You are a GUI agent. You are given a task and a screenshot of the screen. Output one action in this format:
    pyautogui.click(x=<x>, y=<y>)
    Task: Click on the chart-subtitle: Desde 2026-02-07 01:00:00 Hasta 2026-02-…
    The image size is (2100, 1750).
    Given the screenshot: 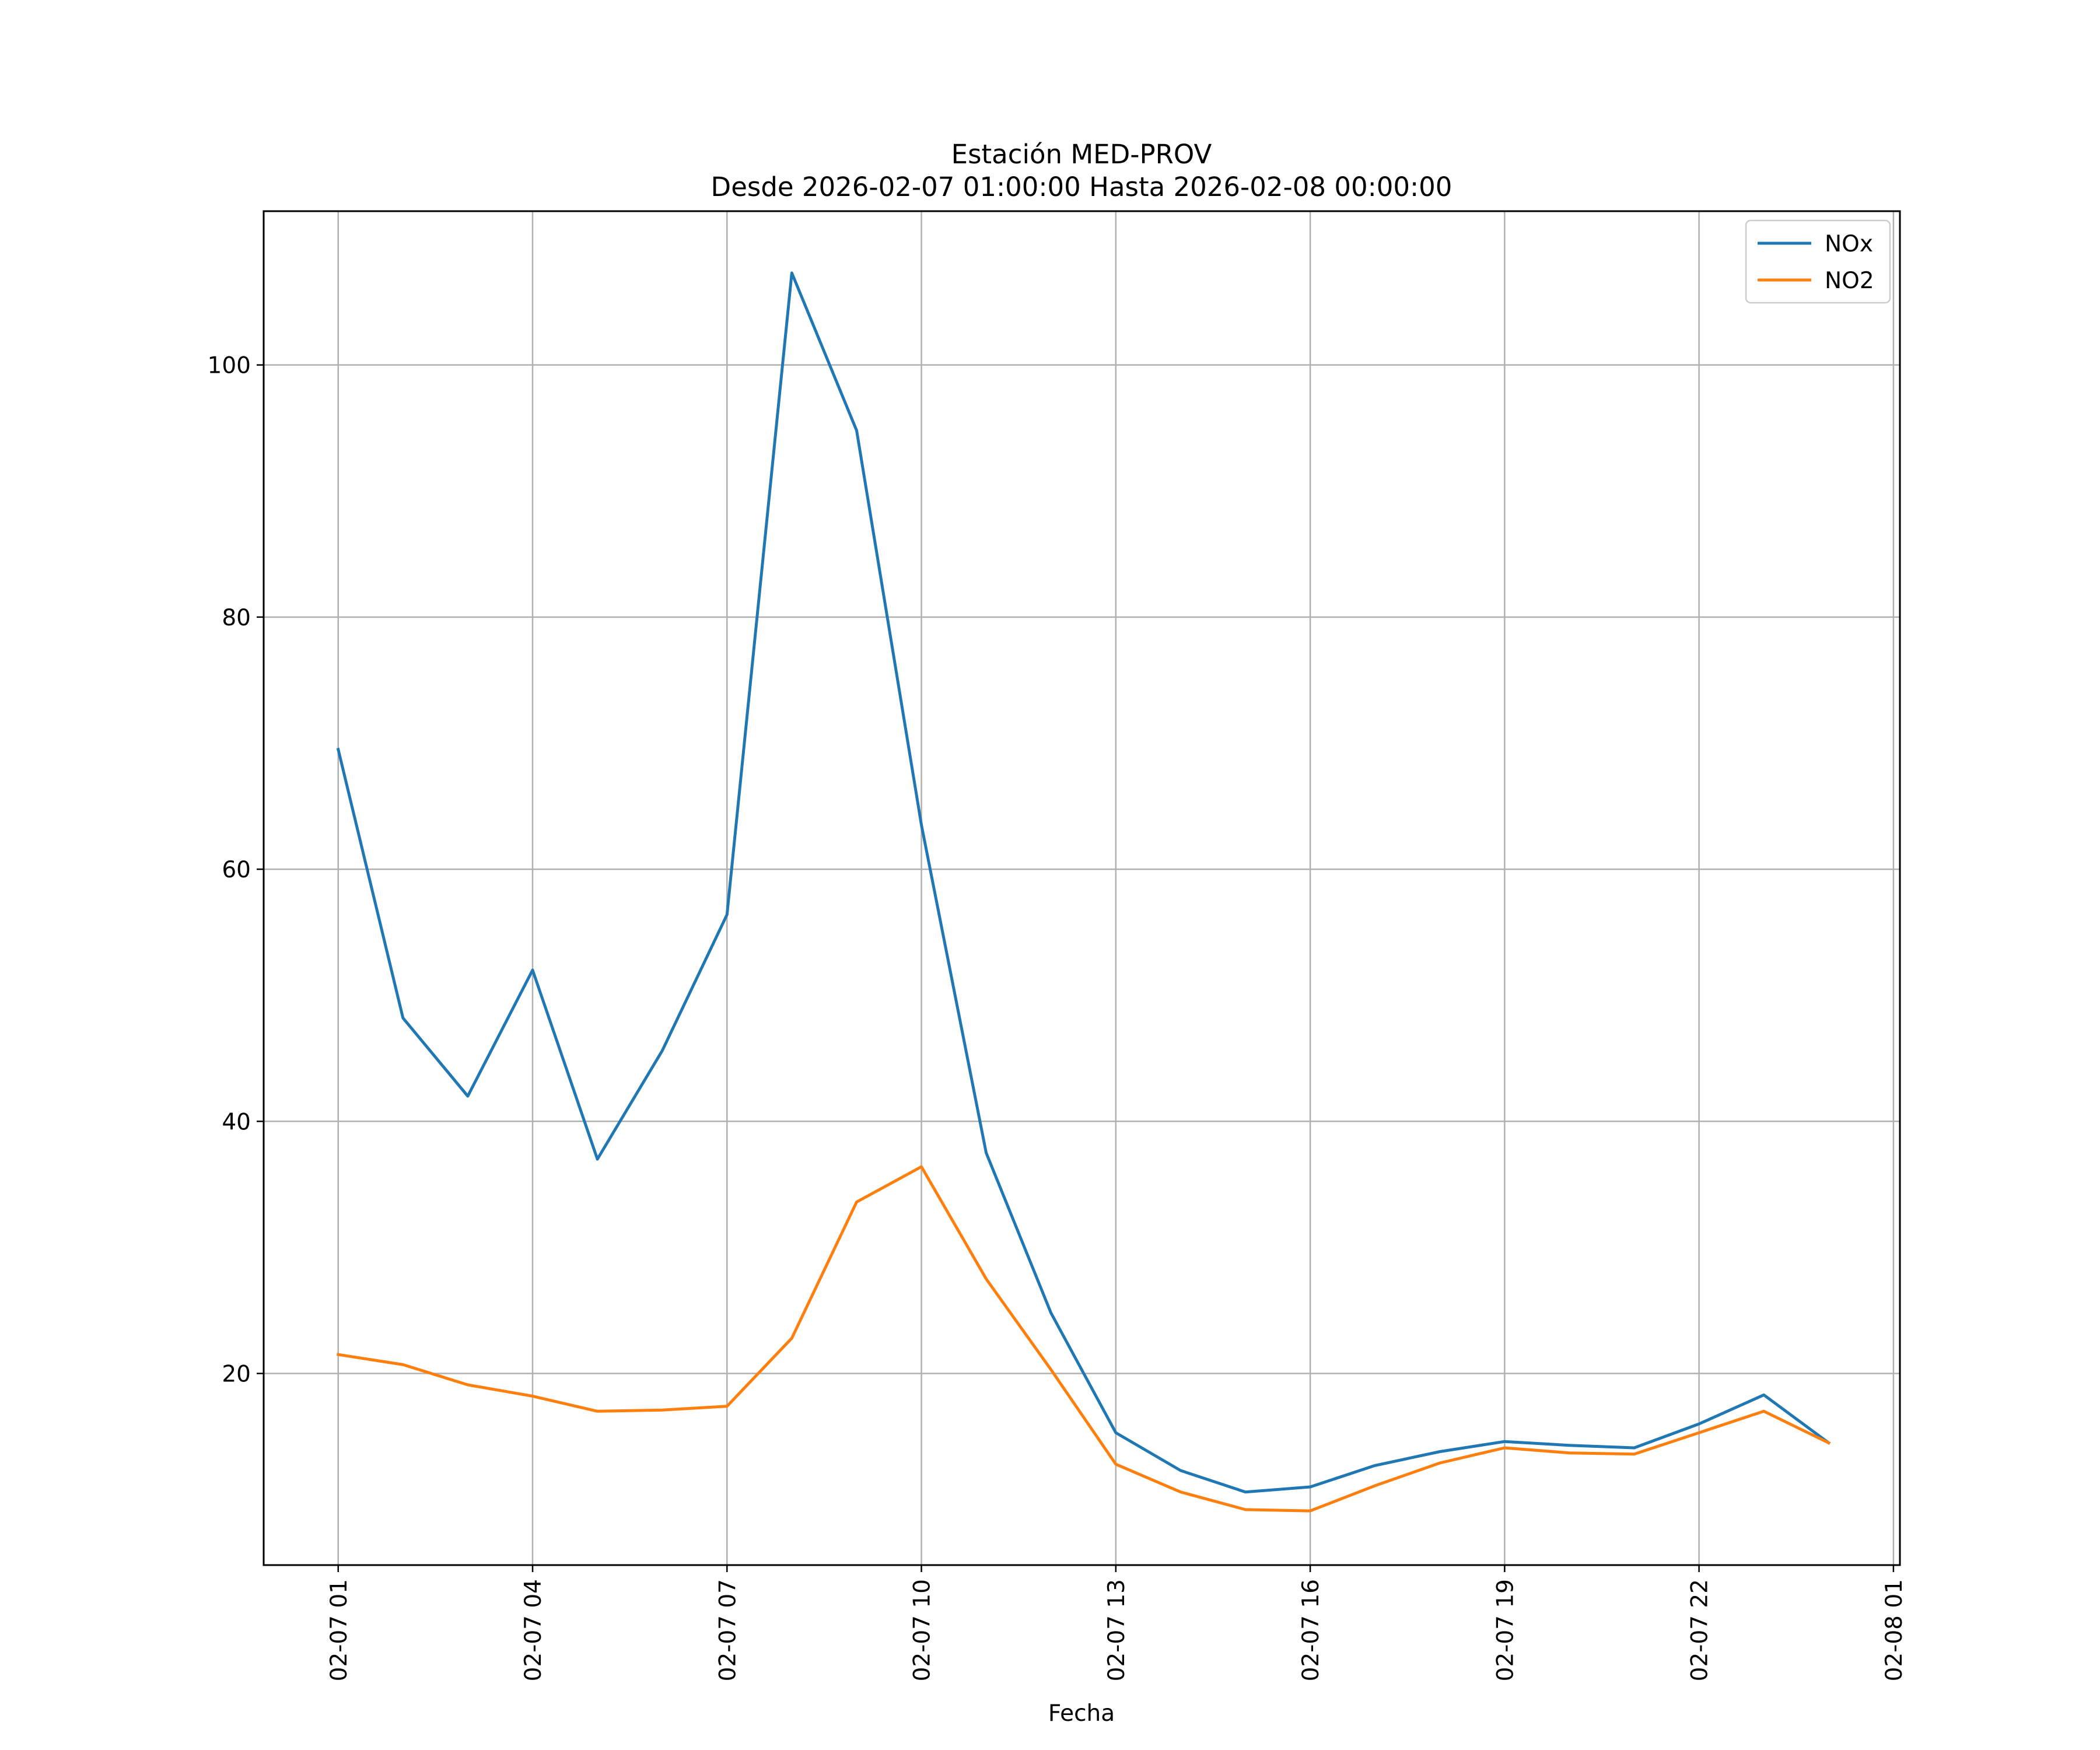 What is the action you would take?
    pyautogui.click(x=1081, y=187)
    